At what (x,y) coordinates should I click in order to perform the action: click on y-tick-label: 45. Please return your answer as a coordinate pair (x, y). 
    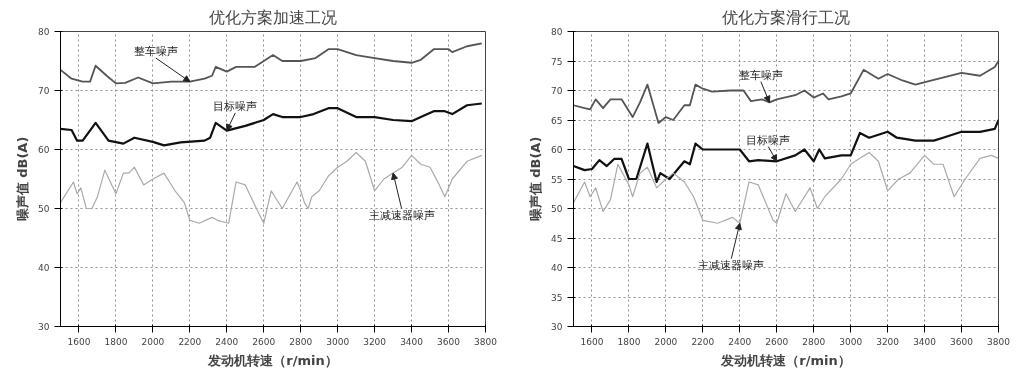
    Looking at the image, I should click on (557, 238).